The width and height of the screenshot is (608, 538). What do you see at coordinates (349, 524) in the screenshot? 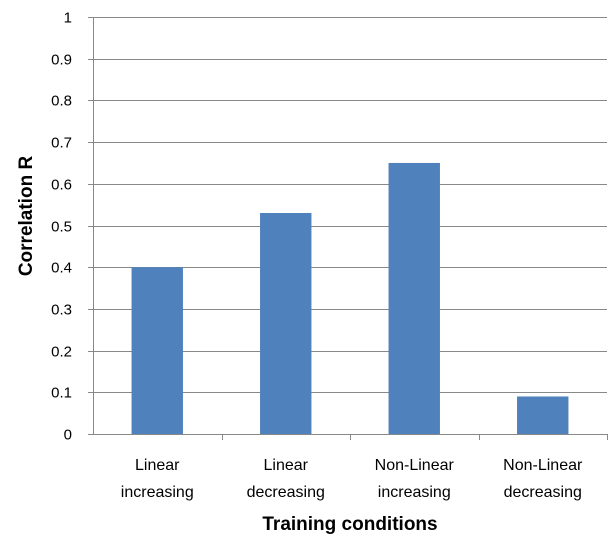
I see `x-axis-title: Training conditions` at bounding box center [349, 524].